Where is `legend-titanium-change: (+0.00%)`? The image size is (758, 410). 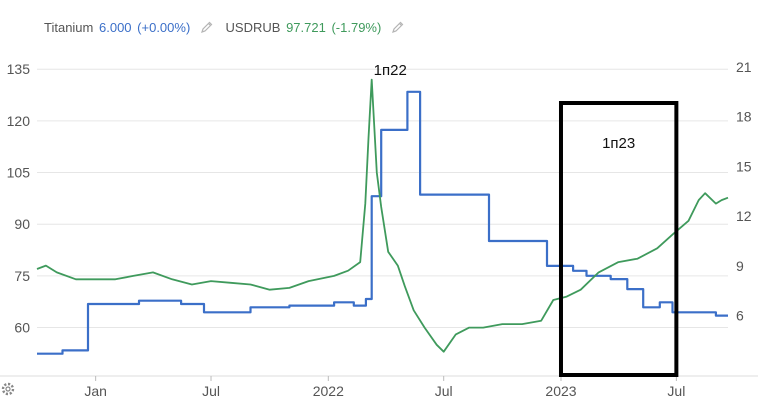
legend-titanium-change: (+0.00%) is located at coordinates (164, 27).